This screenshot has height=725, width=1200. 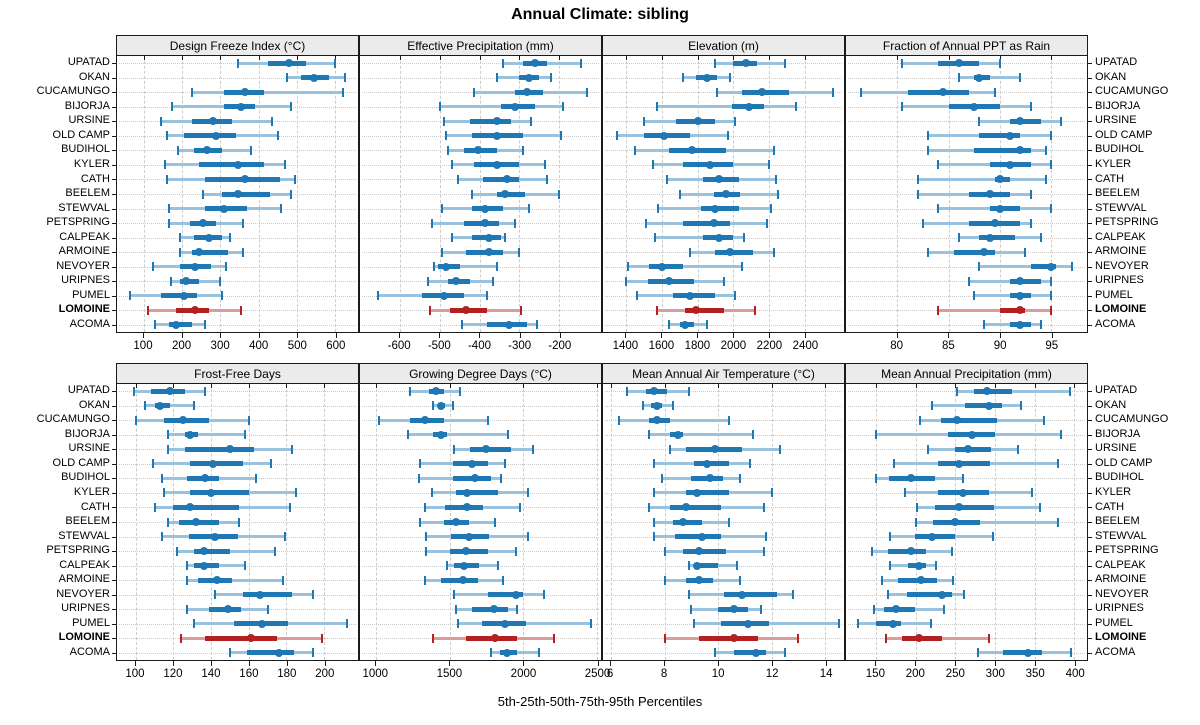 What do you see at coordinates (91, 294) in the screenshot?
I see `station-label: PUMEL` at bounding box center [91, 294].